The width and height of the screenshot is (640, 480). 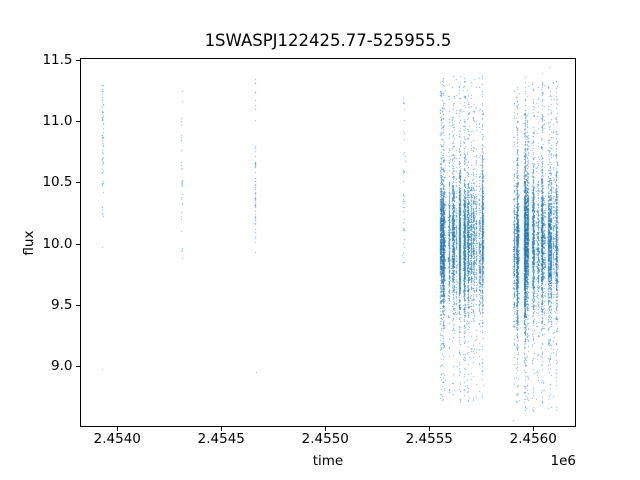 What do you see at coordinates (117, 438) in the screenshot?
I see `x-tick-label: 2.4540` at bounding box center [117, 438].